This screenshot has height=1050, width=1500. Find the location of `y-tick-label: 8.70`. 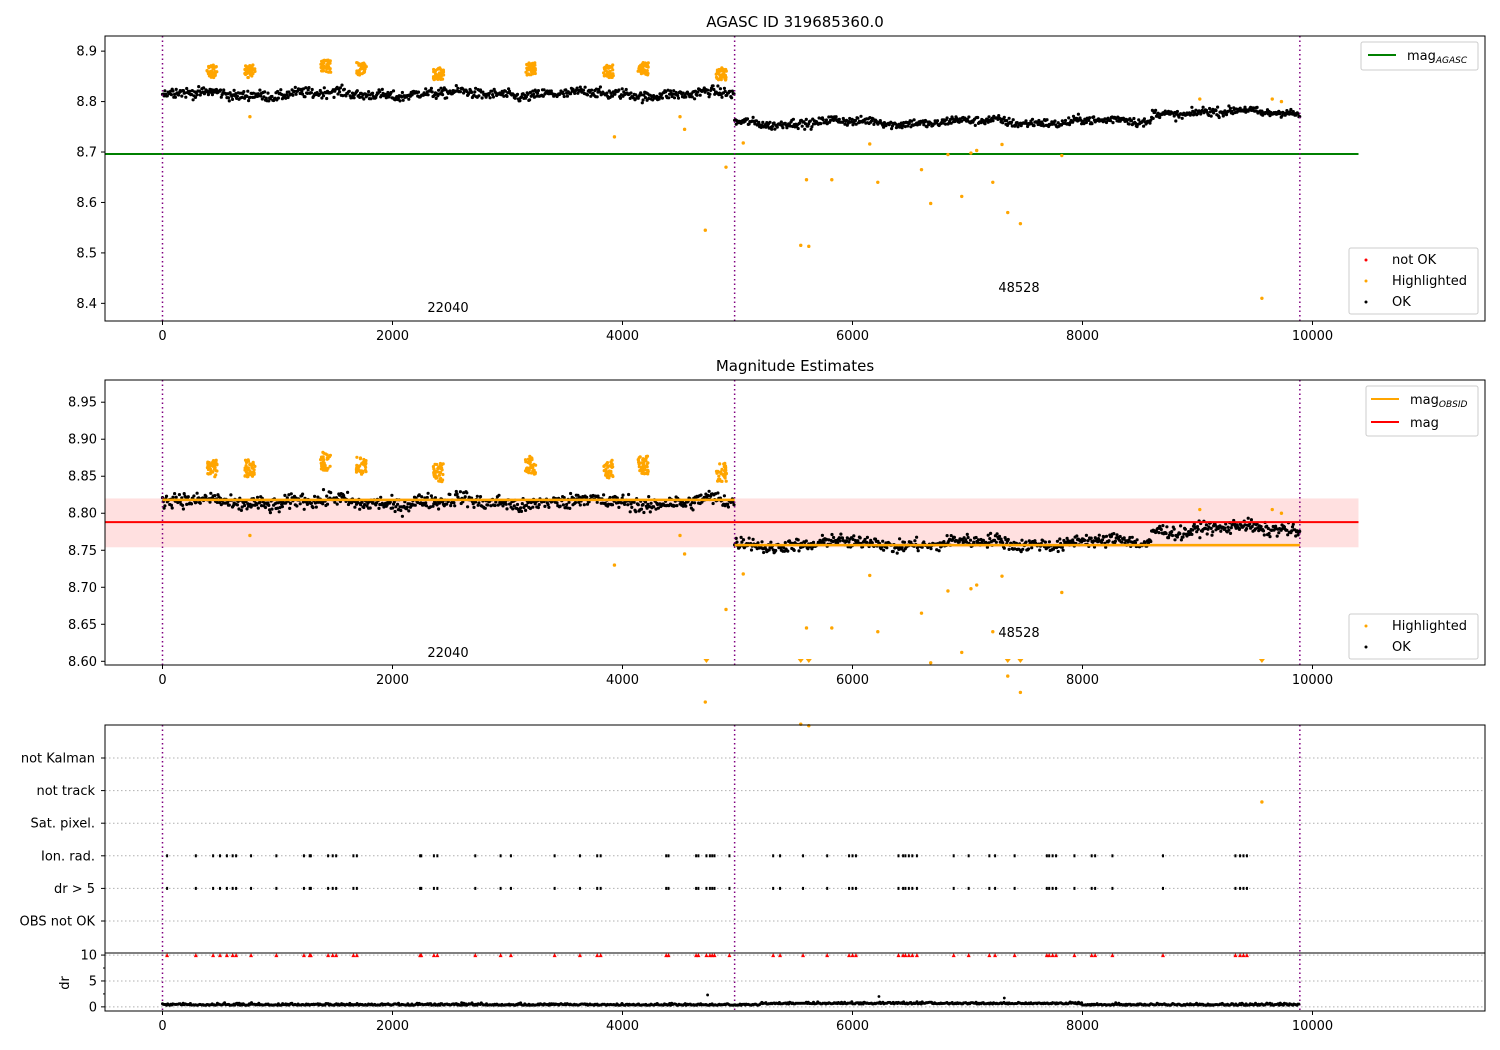

y-tick-label: 8.70 is located at coordinates (82, 588).